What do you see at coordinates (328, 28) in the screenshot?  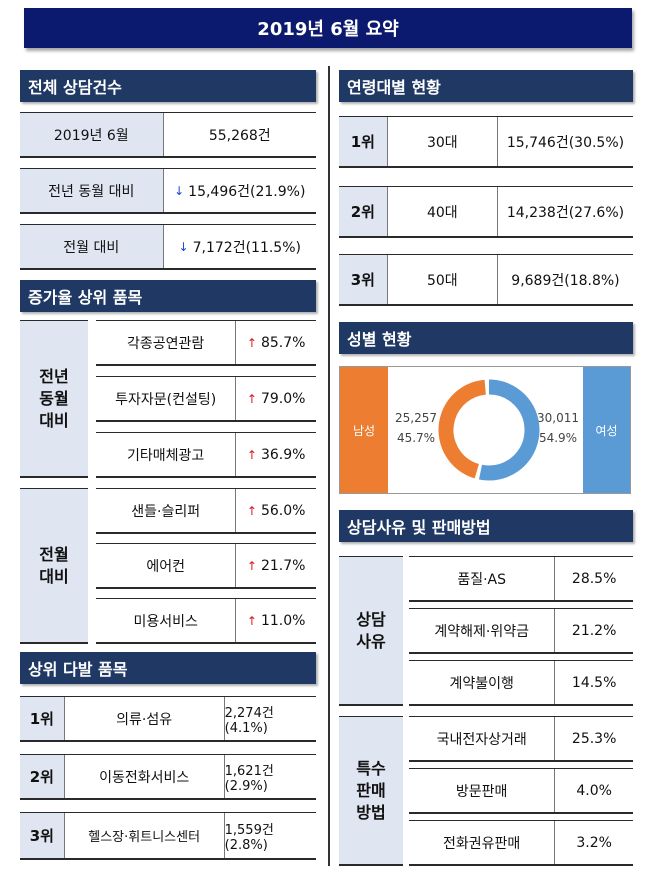 I see `page-title: 2019년 6월 요약` at bounding box center [328, 28].